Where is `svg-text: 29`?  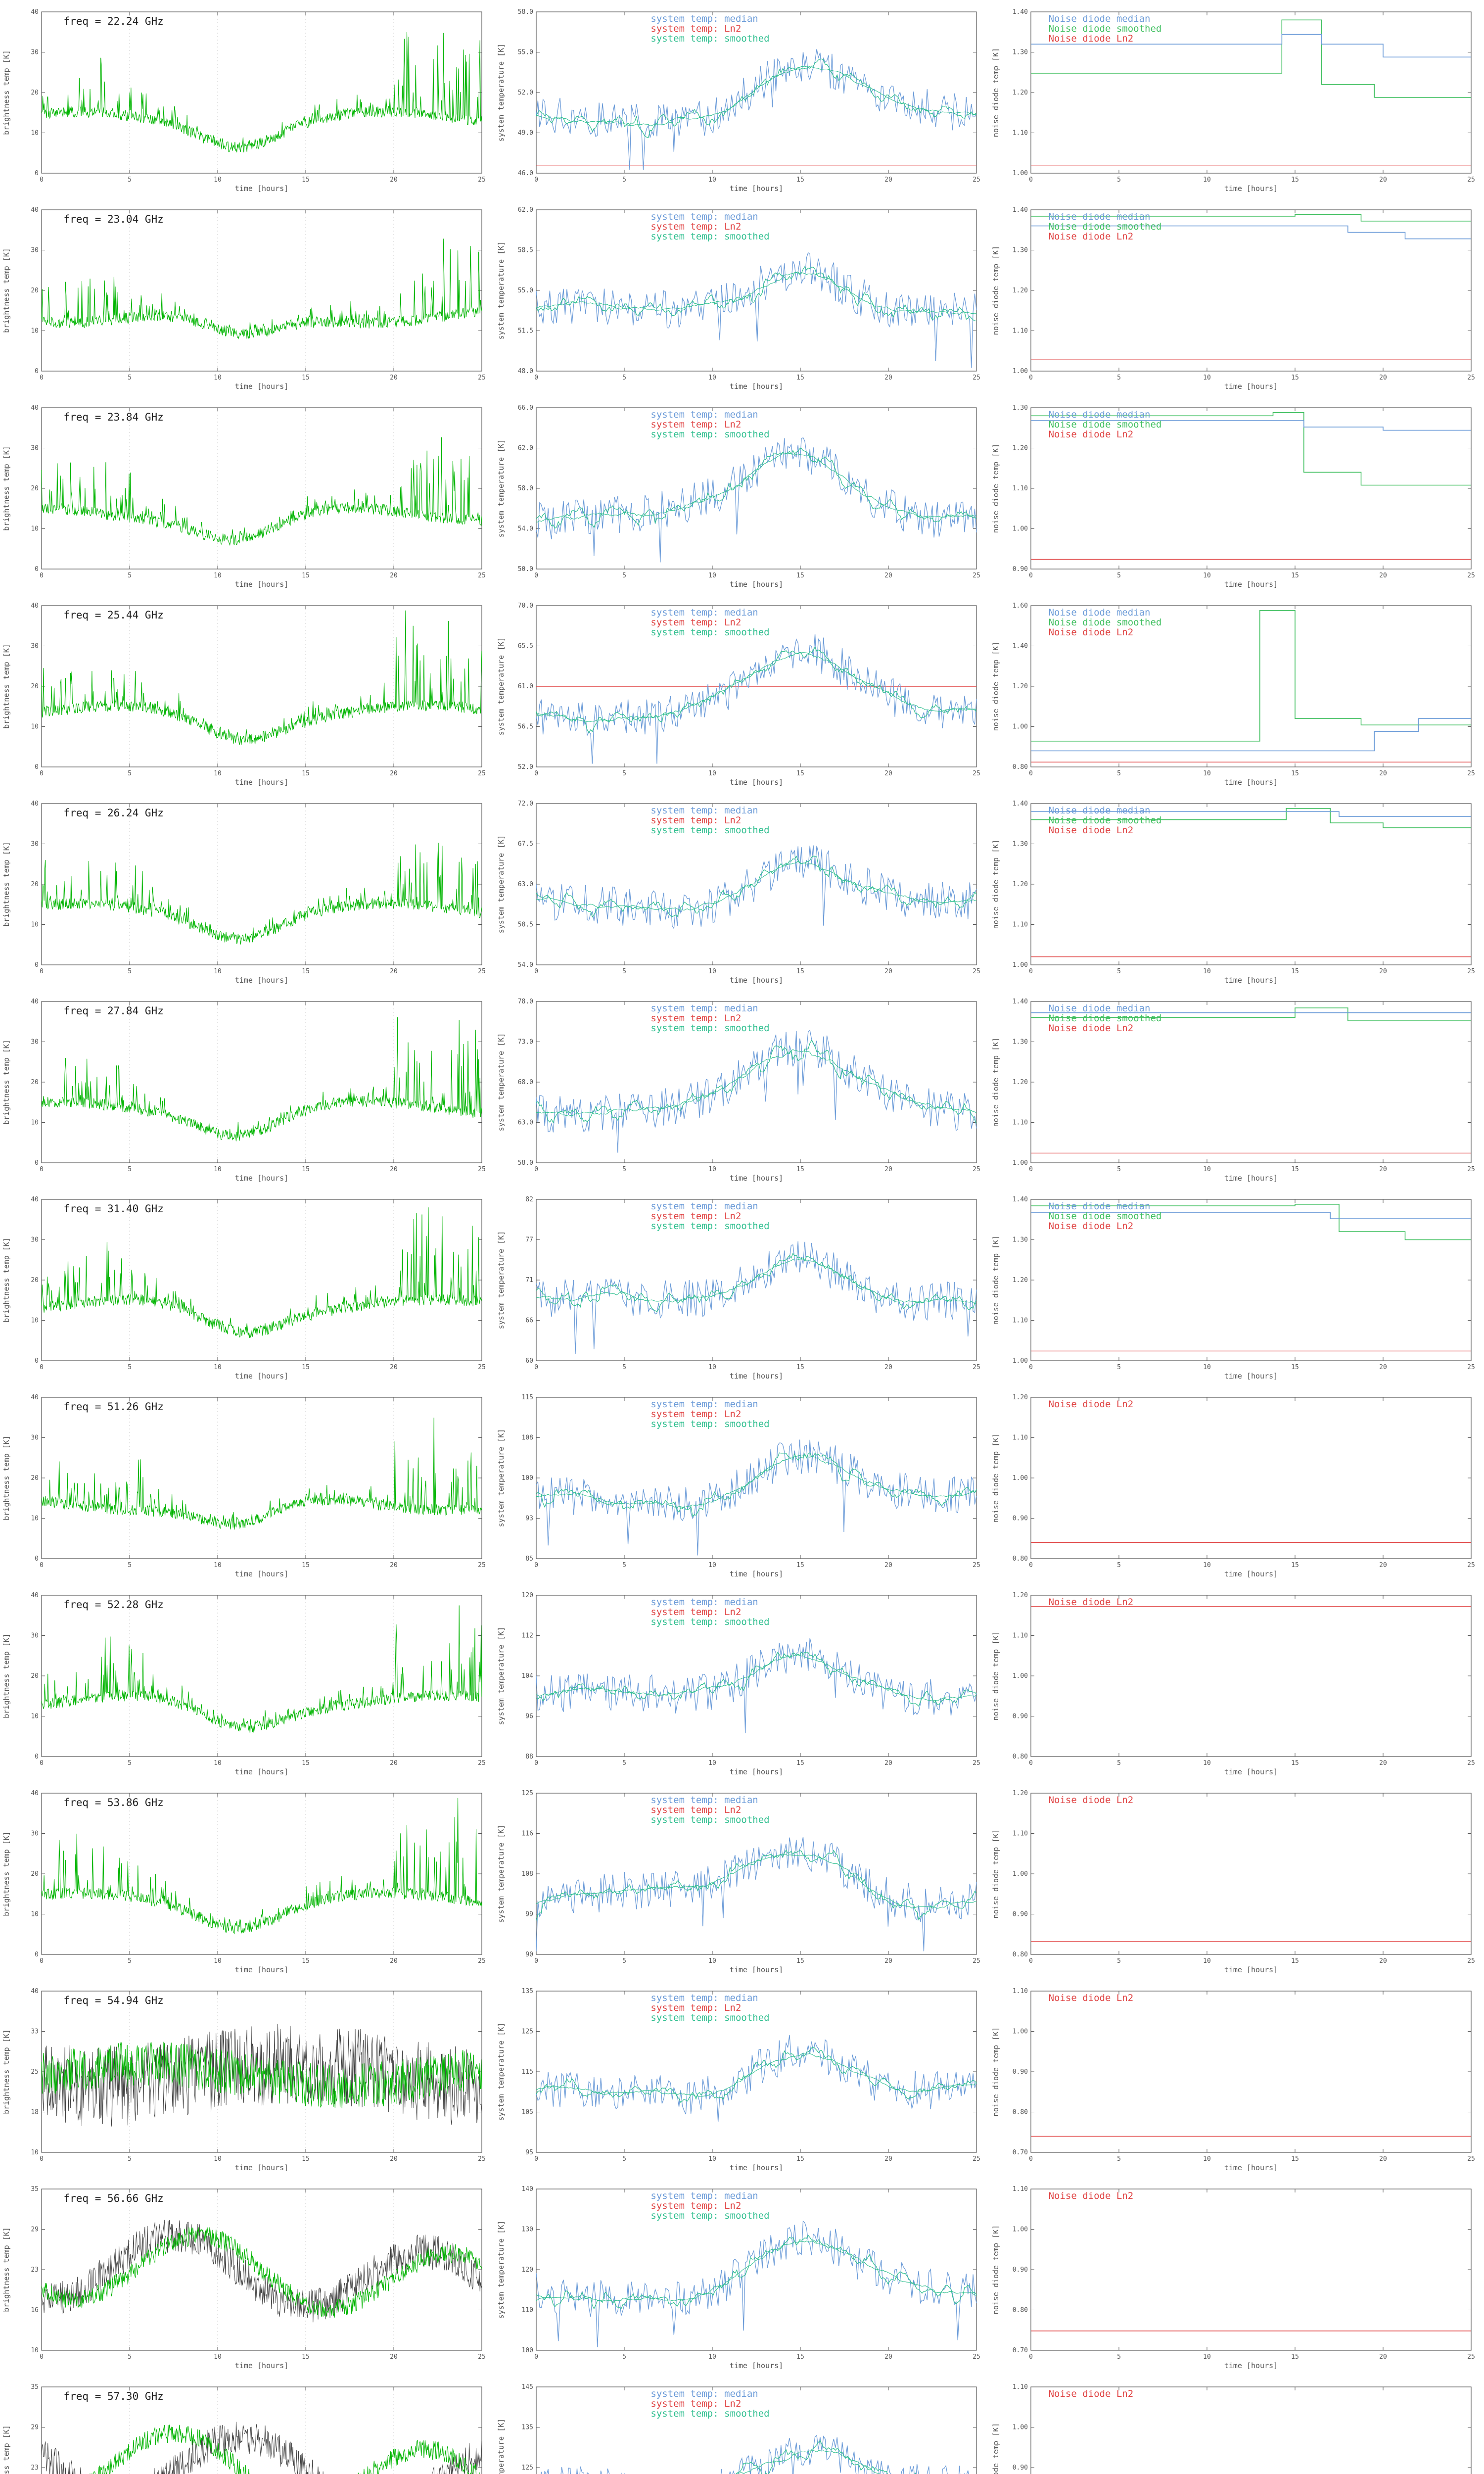 svg-text: 29 is located at coordinates (35, 2230).